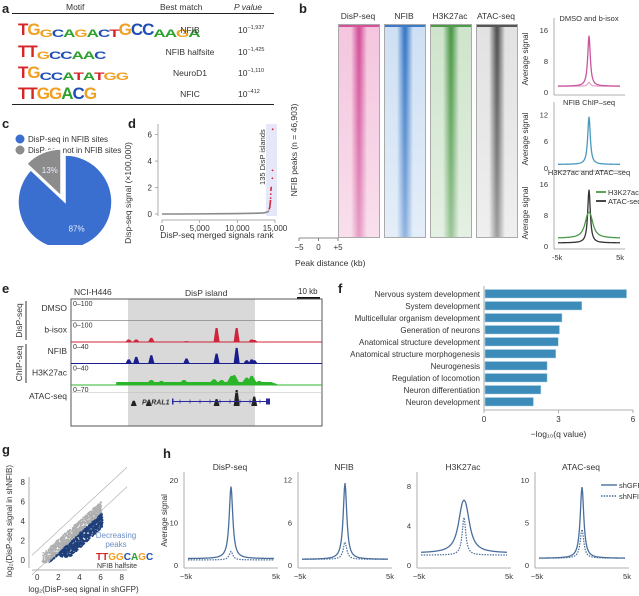  What do you see at coordinates (230, 467) in the screenshot?
I see `h-panel-title: DisP-seq` at bounding box center [230, 467].